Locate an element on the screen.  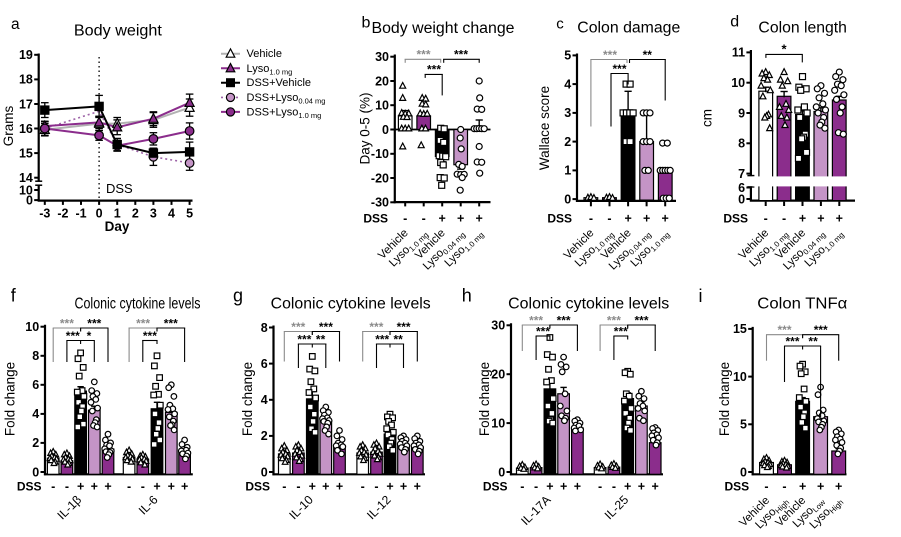
svg-text: cm is located at coordinates (707, 118).